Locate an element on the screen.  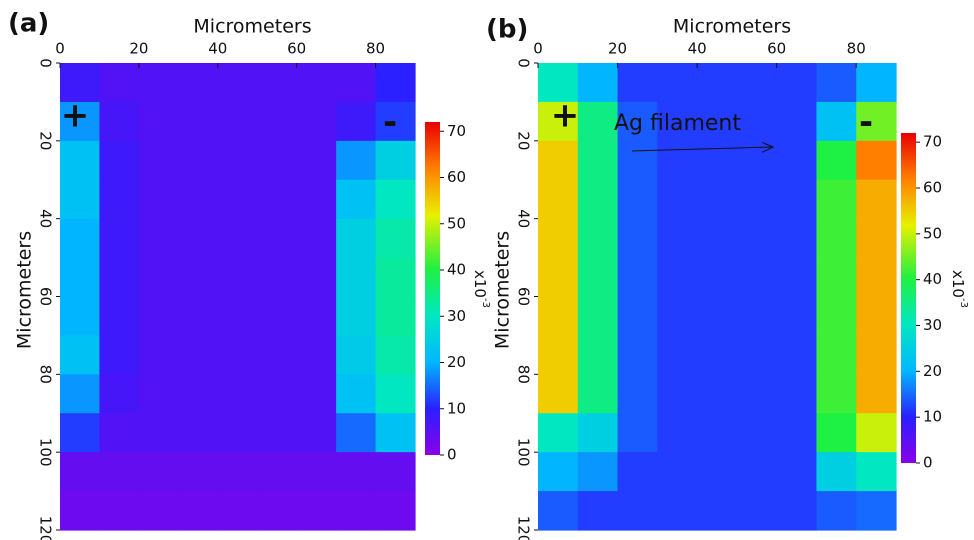
annotation: - is located at coordinates (390, 123).